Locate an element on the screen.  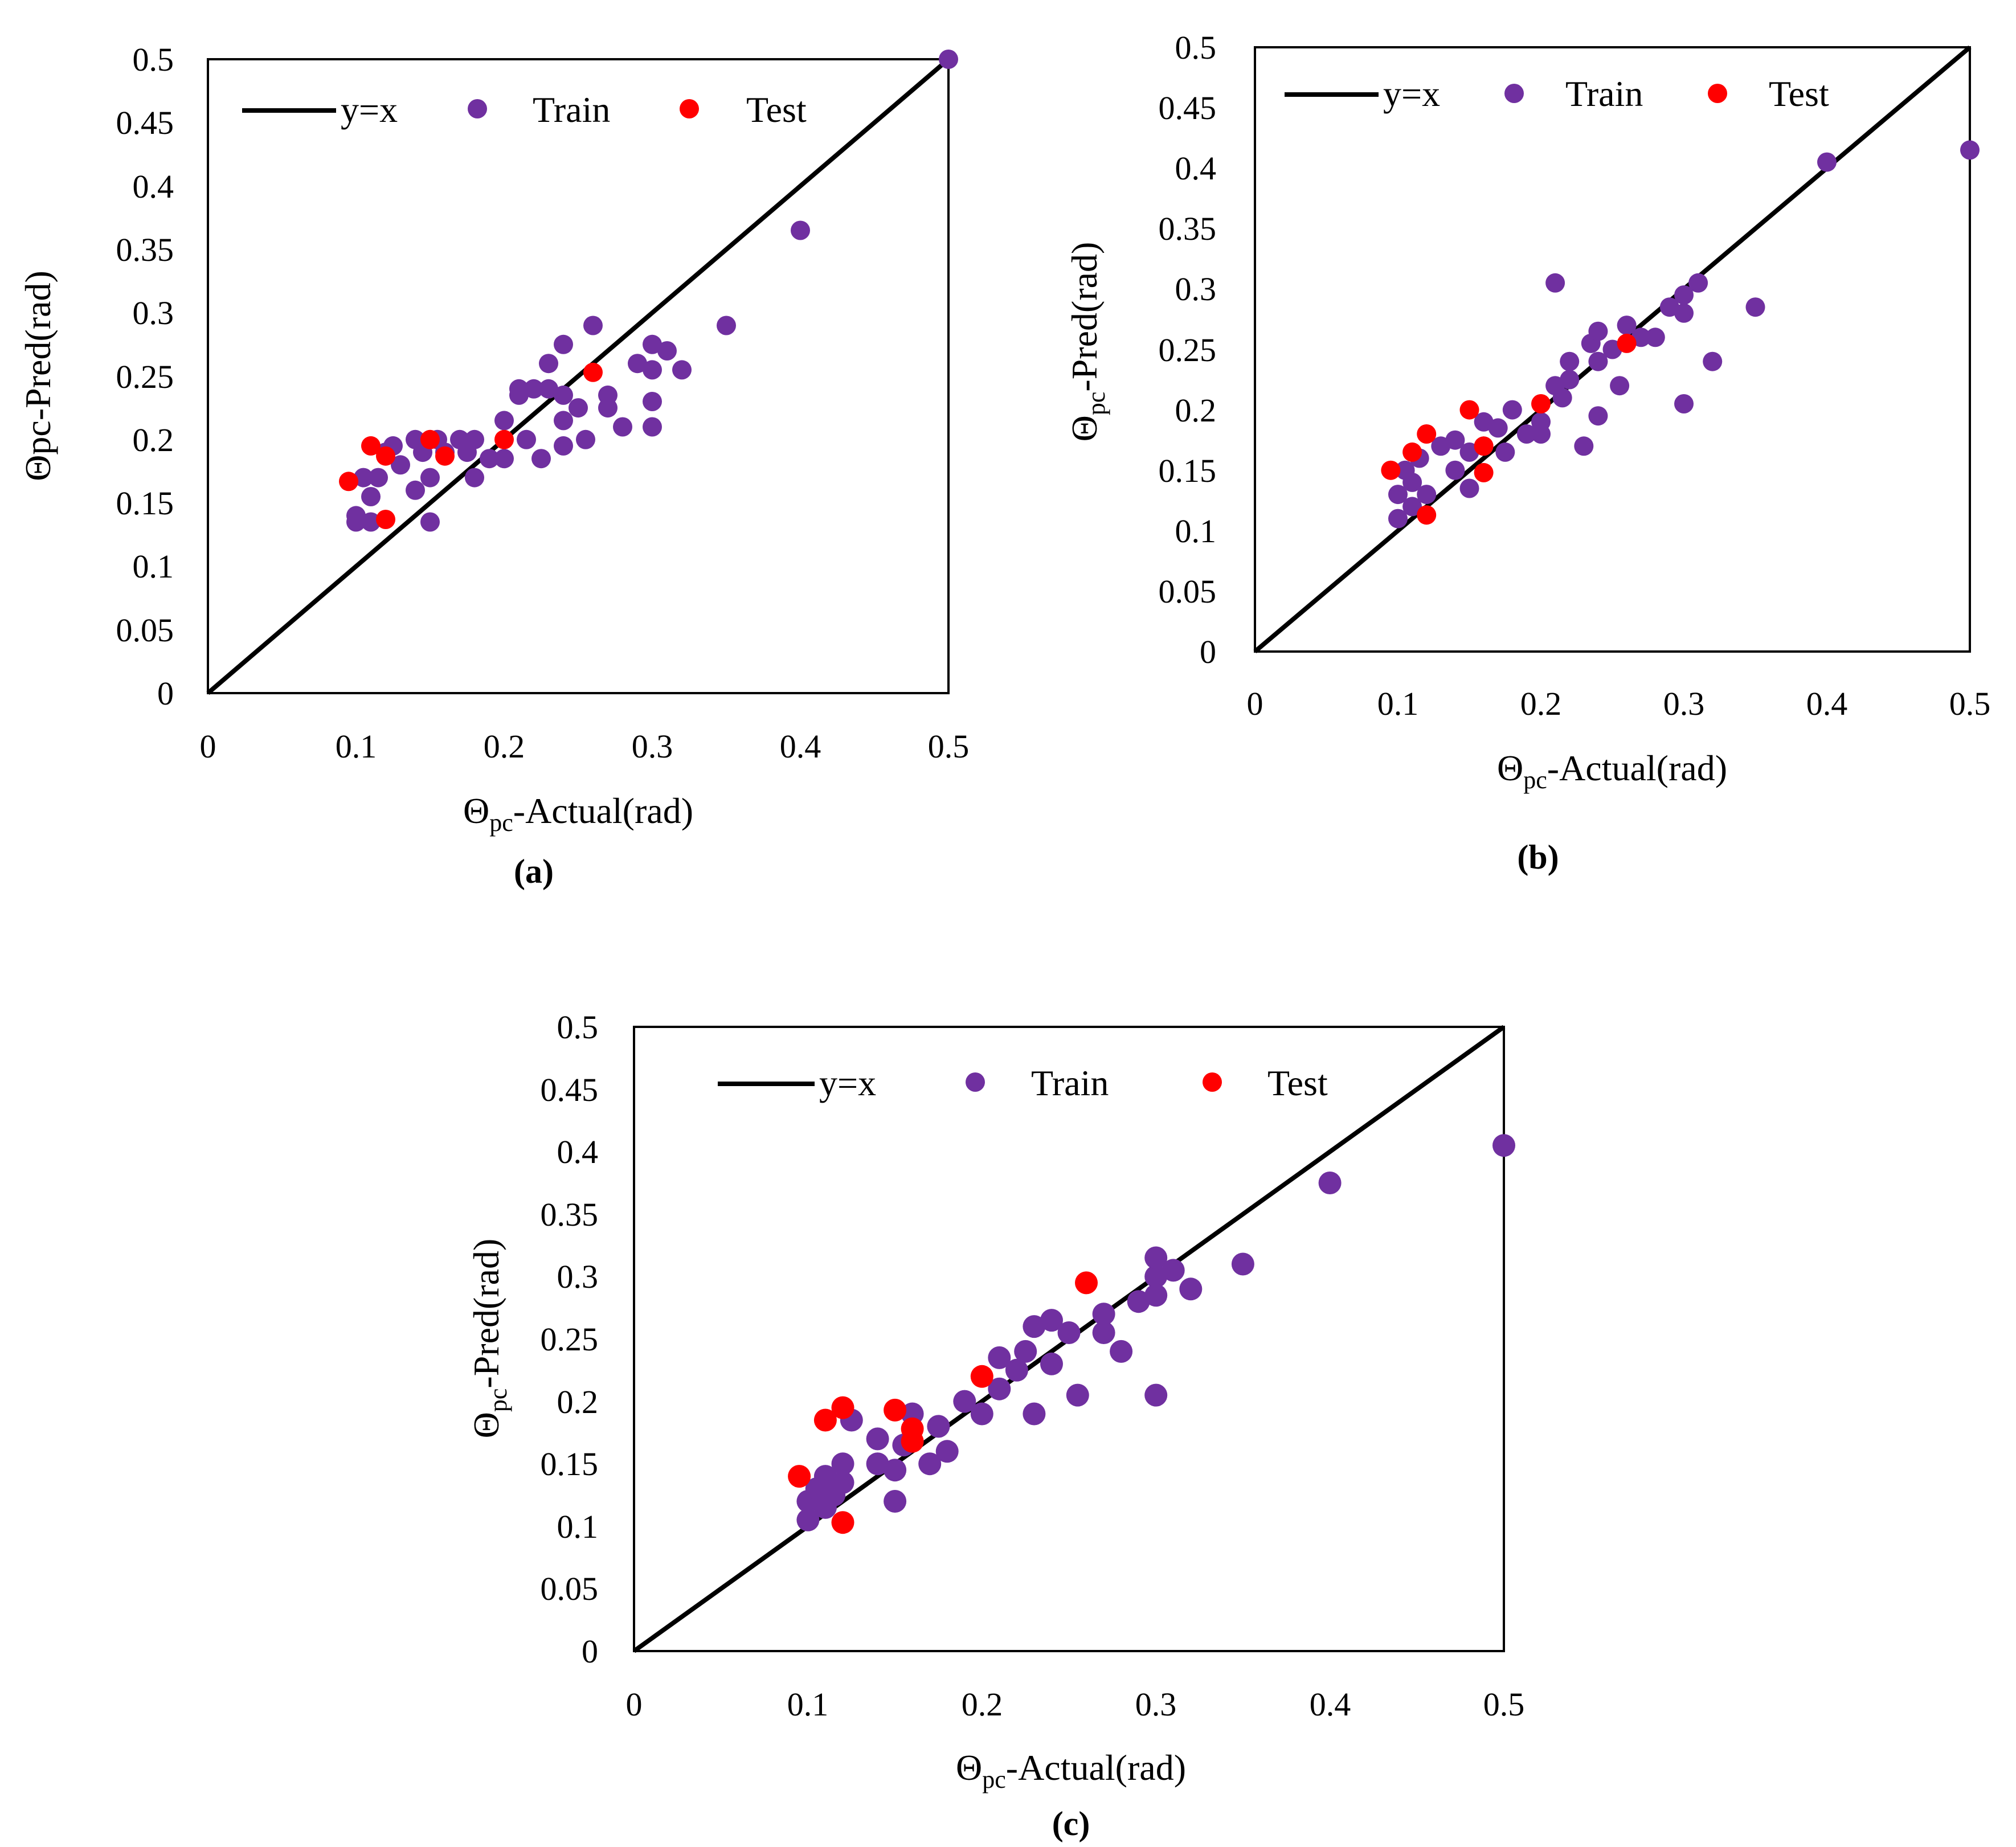
x-tick-labels-c: 0 0.1 0.2 0.3 0.4 0.5 is located at coordinates (1076, 1705).